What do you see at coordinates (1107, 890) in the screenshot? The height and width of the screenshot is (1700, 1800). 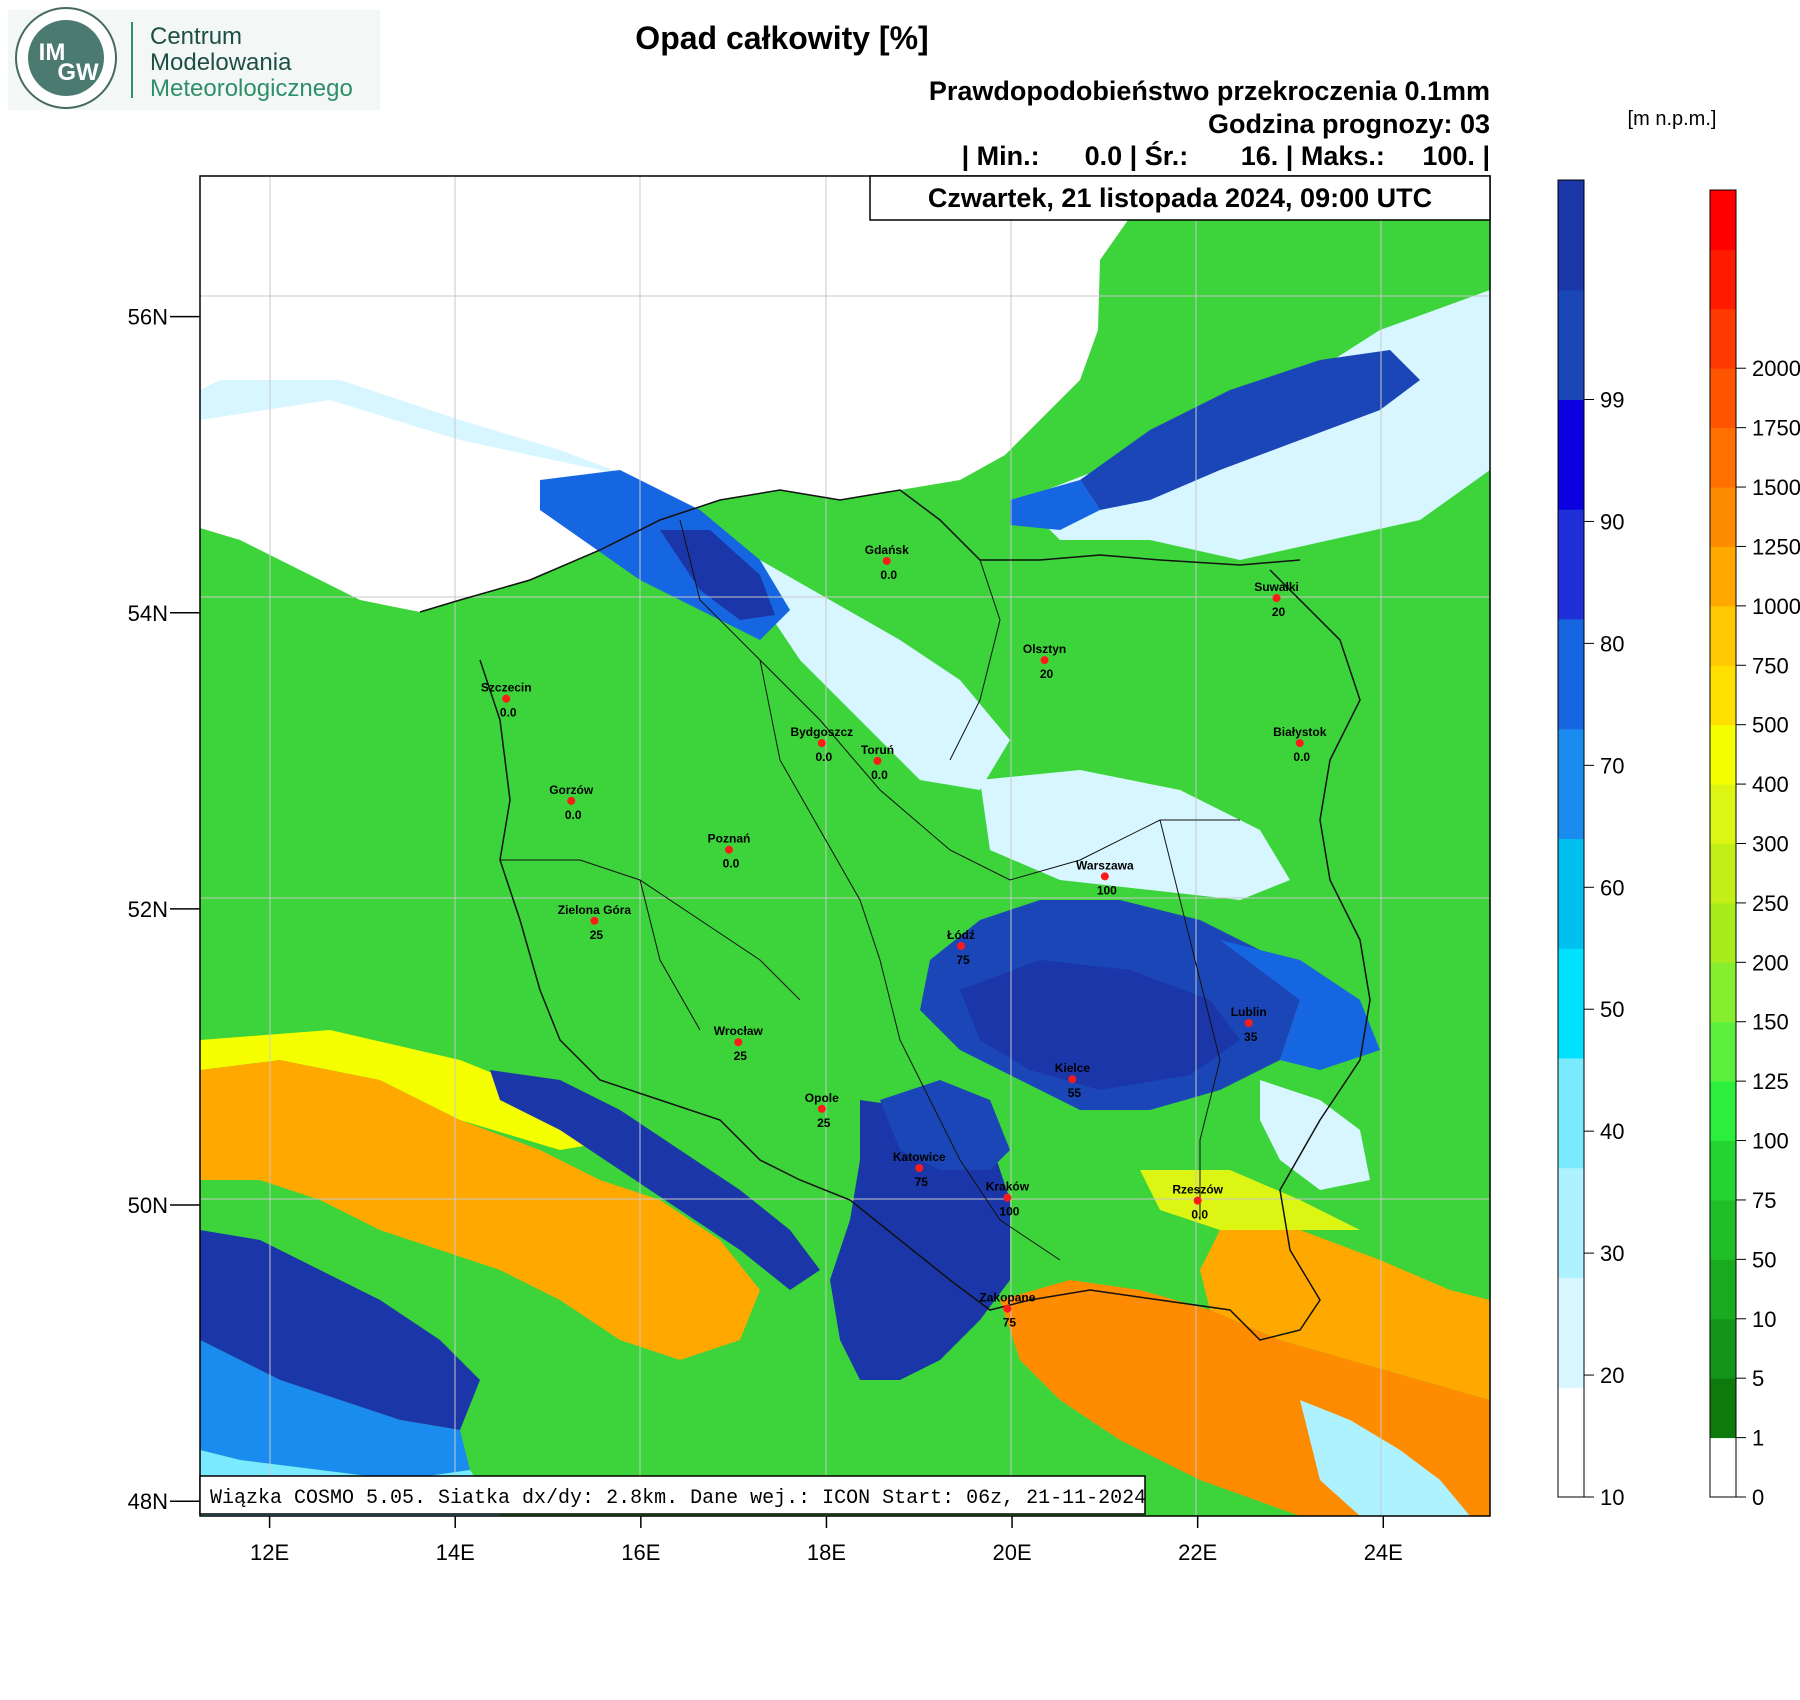 I see `city-value: 100` at bounding box center [1107, 890].